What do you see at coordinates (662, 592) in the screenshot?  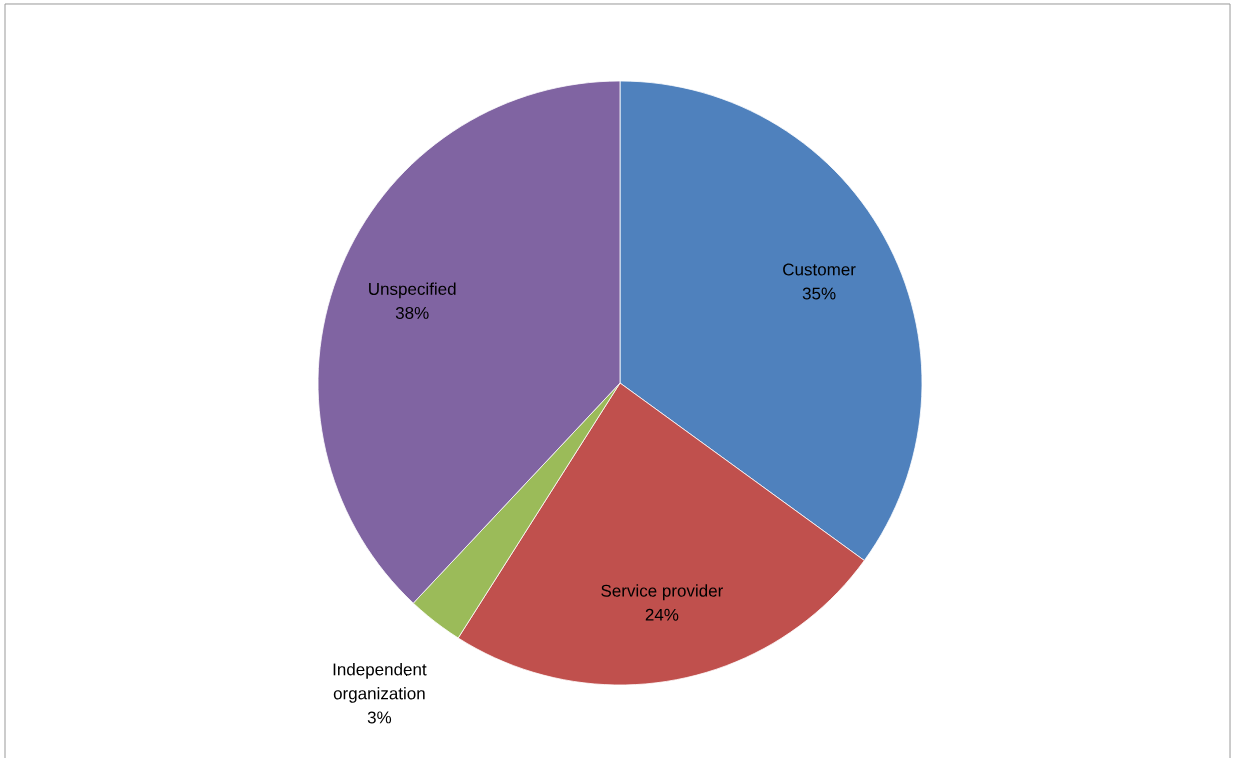 I see `slice-label: Service provider` at bounding box center [662, 592].